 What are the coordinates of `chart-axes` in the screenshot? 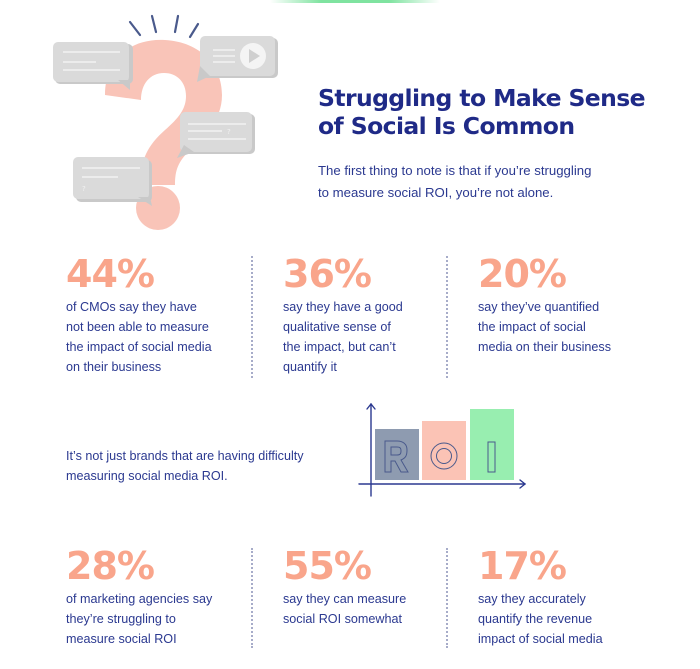 It's located at (442, 449).